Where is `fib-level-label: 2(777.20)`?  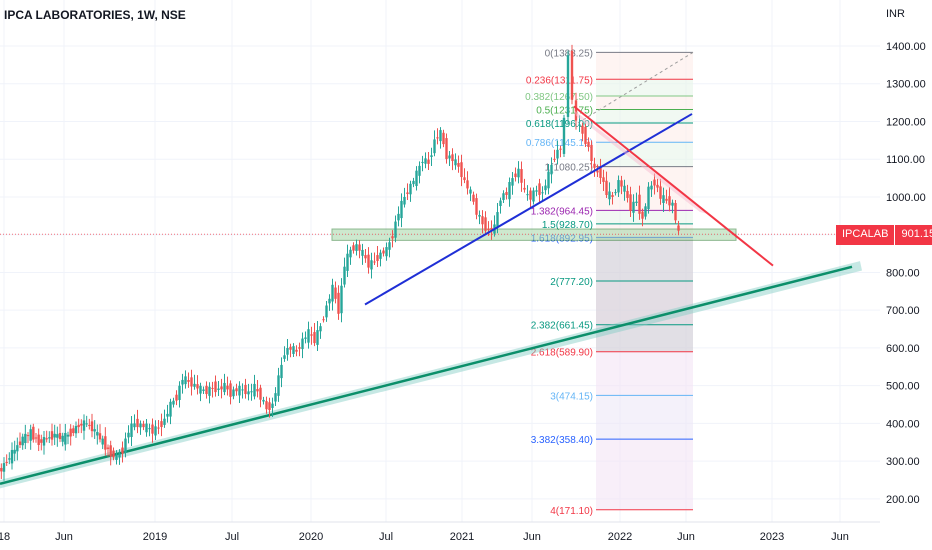 fib-level-label: 2(777.20) is located at coordinates (571, 282).